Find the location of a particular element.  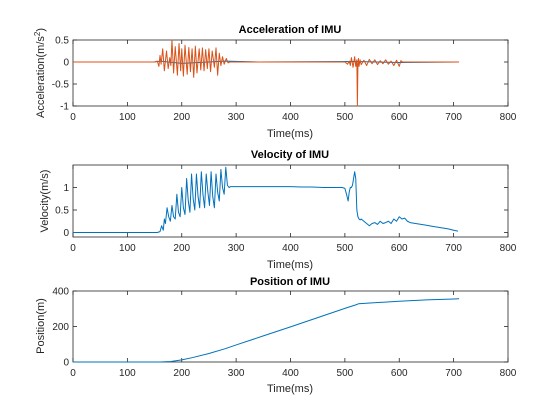

acceleration-ylabel-end: ) is located at coordinates (41, 30).